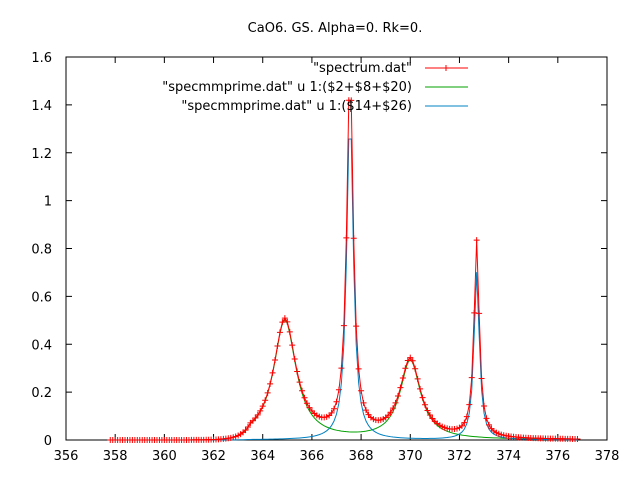 Image resolution: width=640 pixels, height=480 pixels. I want to click on y-tick-label: 0.8, so click(41, 250).